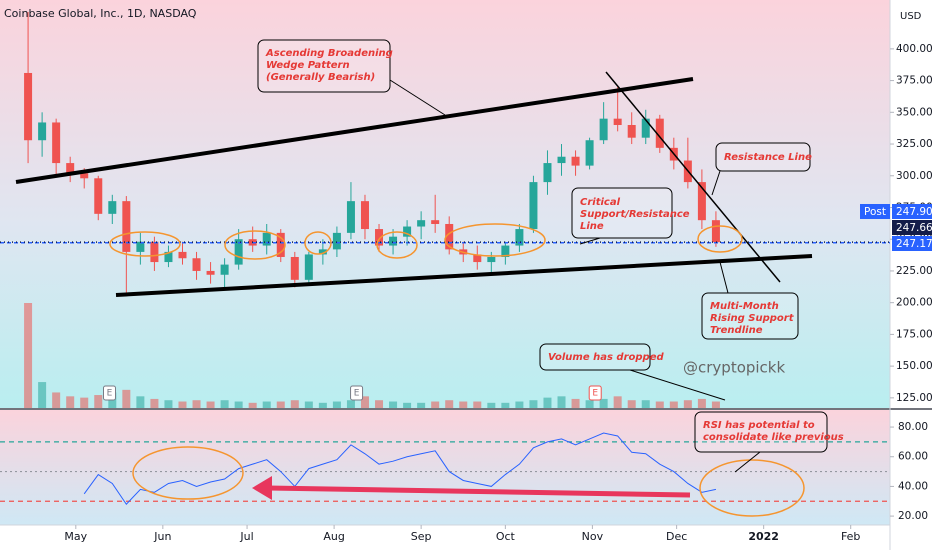 The height and width of the screenshot is (550, 932). I want to click on rsi-y-tick-label: 20.00, so click(913, 516).